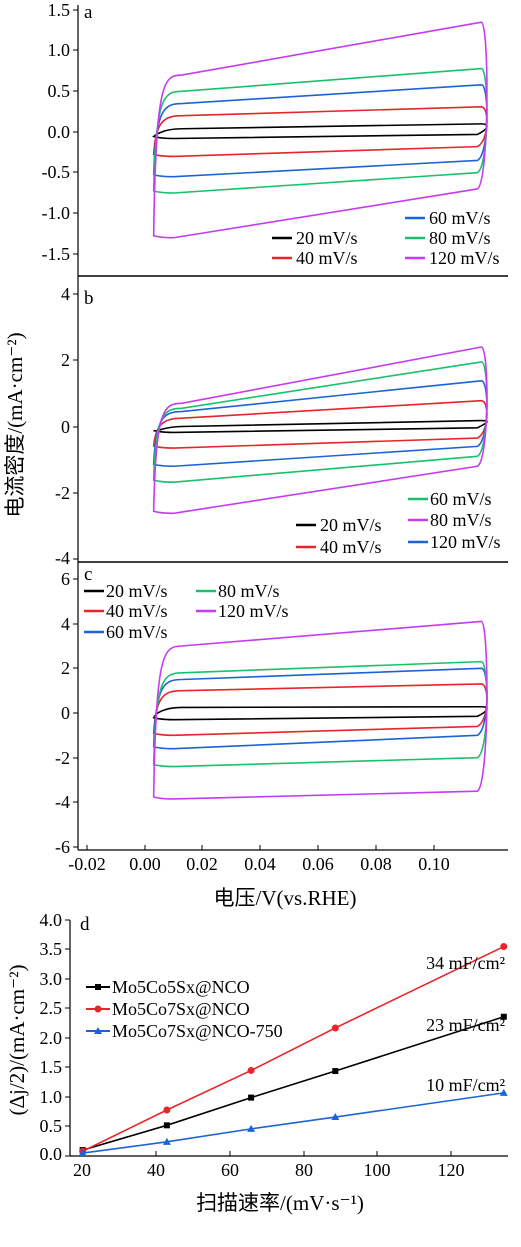 This screenshot has height=1247, width=521. I want to click on x-tick-label: 60, so click(230, 1170).